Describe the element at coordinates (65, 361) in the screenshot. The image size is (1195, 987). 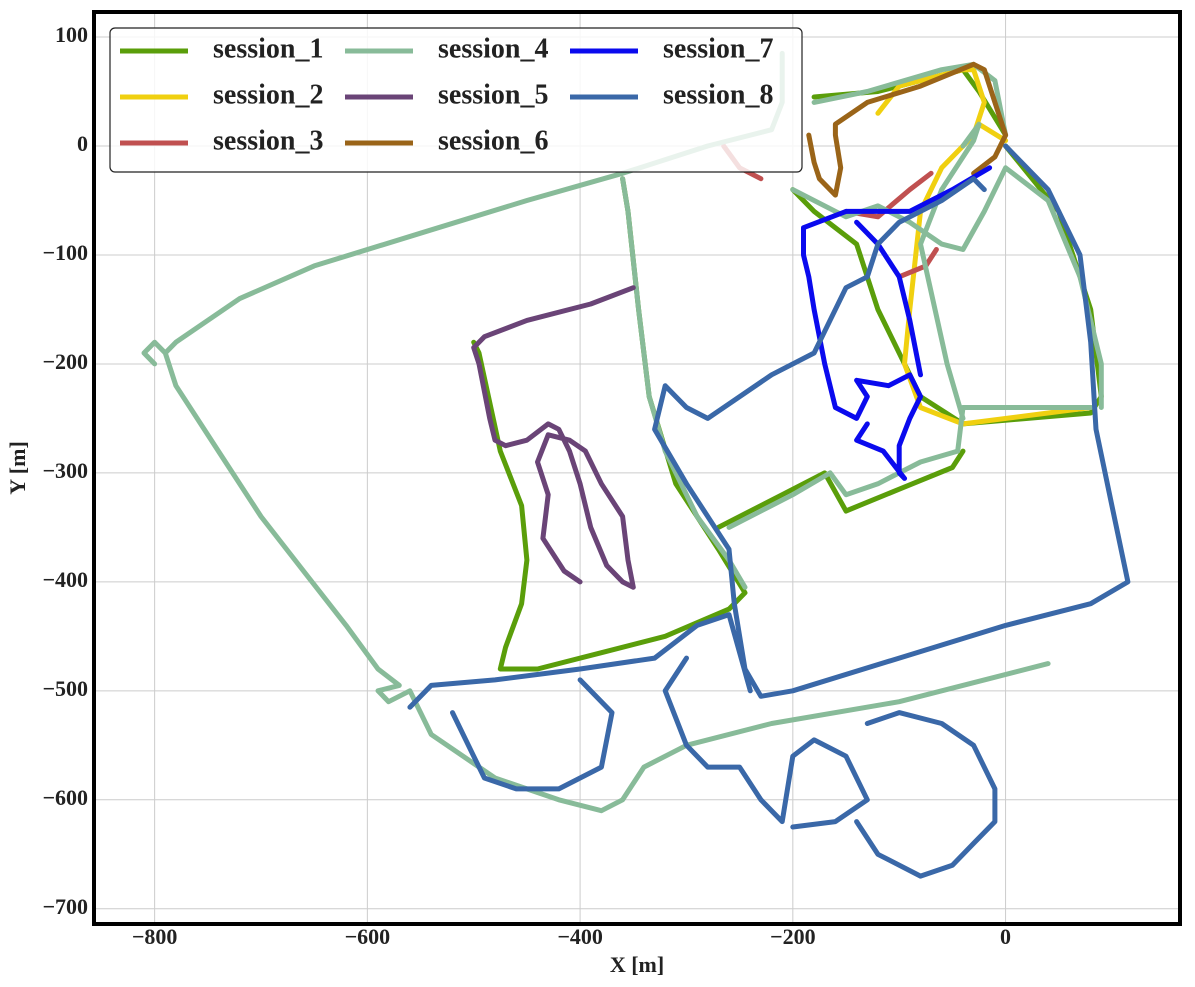
I see `y-tick-label: −200` at that location.